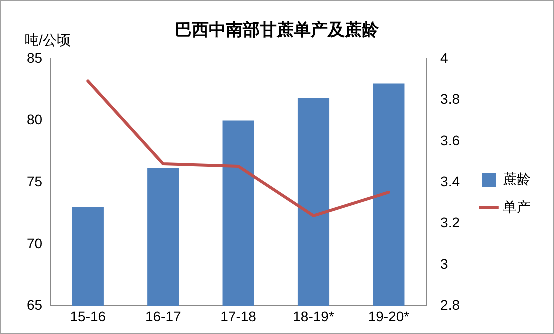 The image size is (554, 334). Describe the element at coordinates (34, 120) in the screenshot. I see `y-tick-label: 80` at that location.